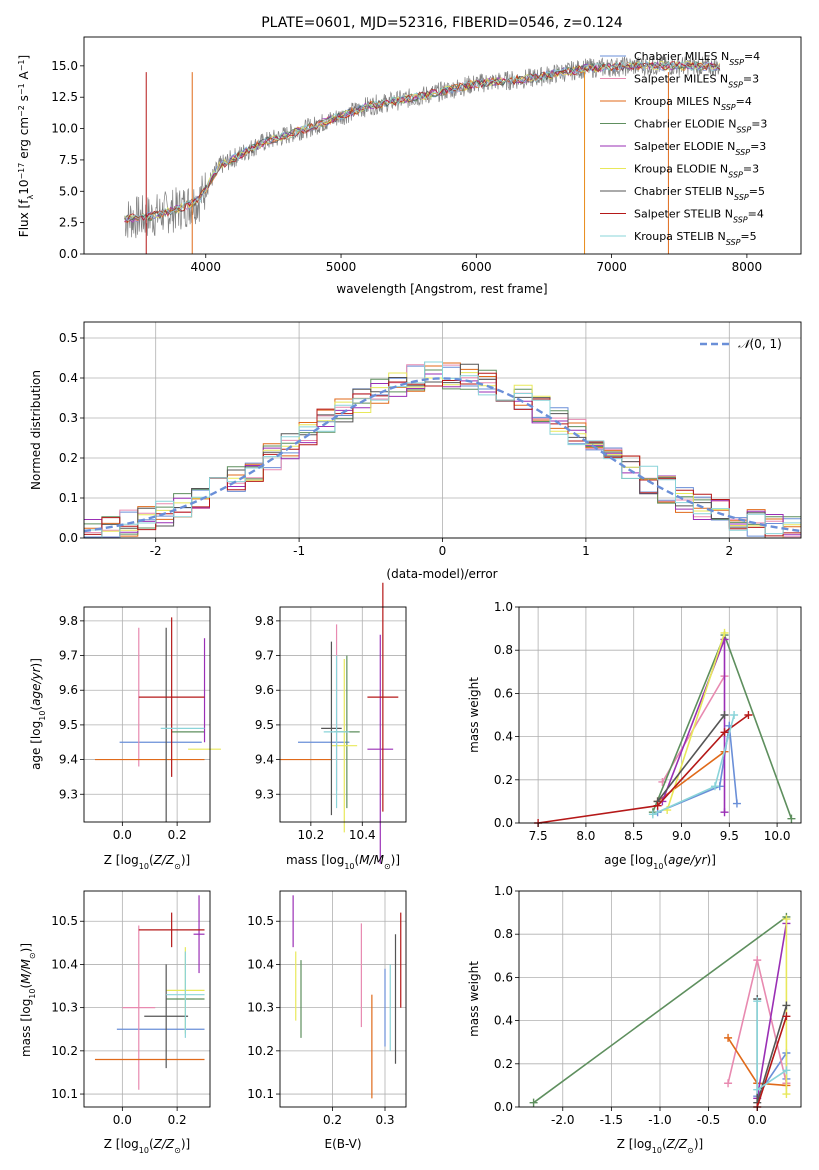  I want to click on x-tick-label: 10.2, so click(310, 835).